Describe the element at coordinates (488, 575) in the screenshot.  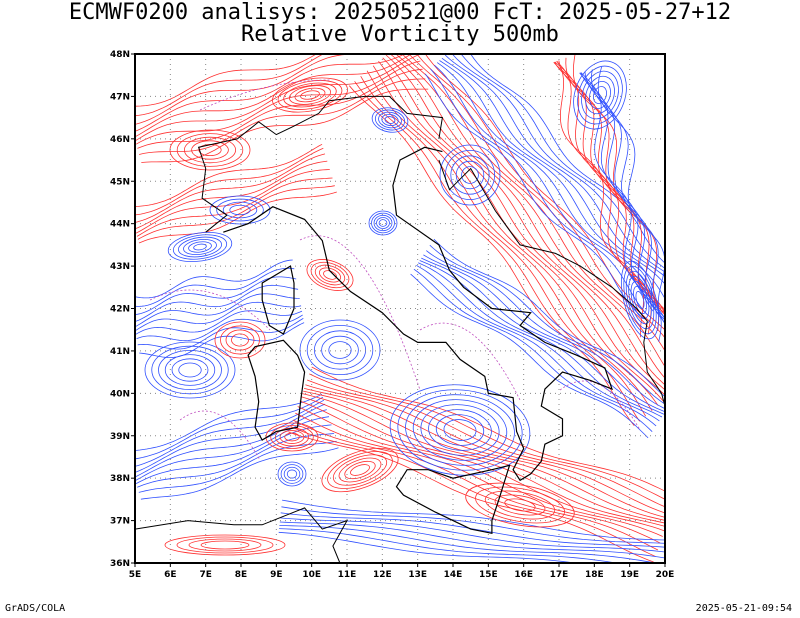
I see `lon-tick-label: 15E` at that location.